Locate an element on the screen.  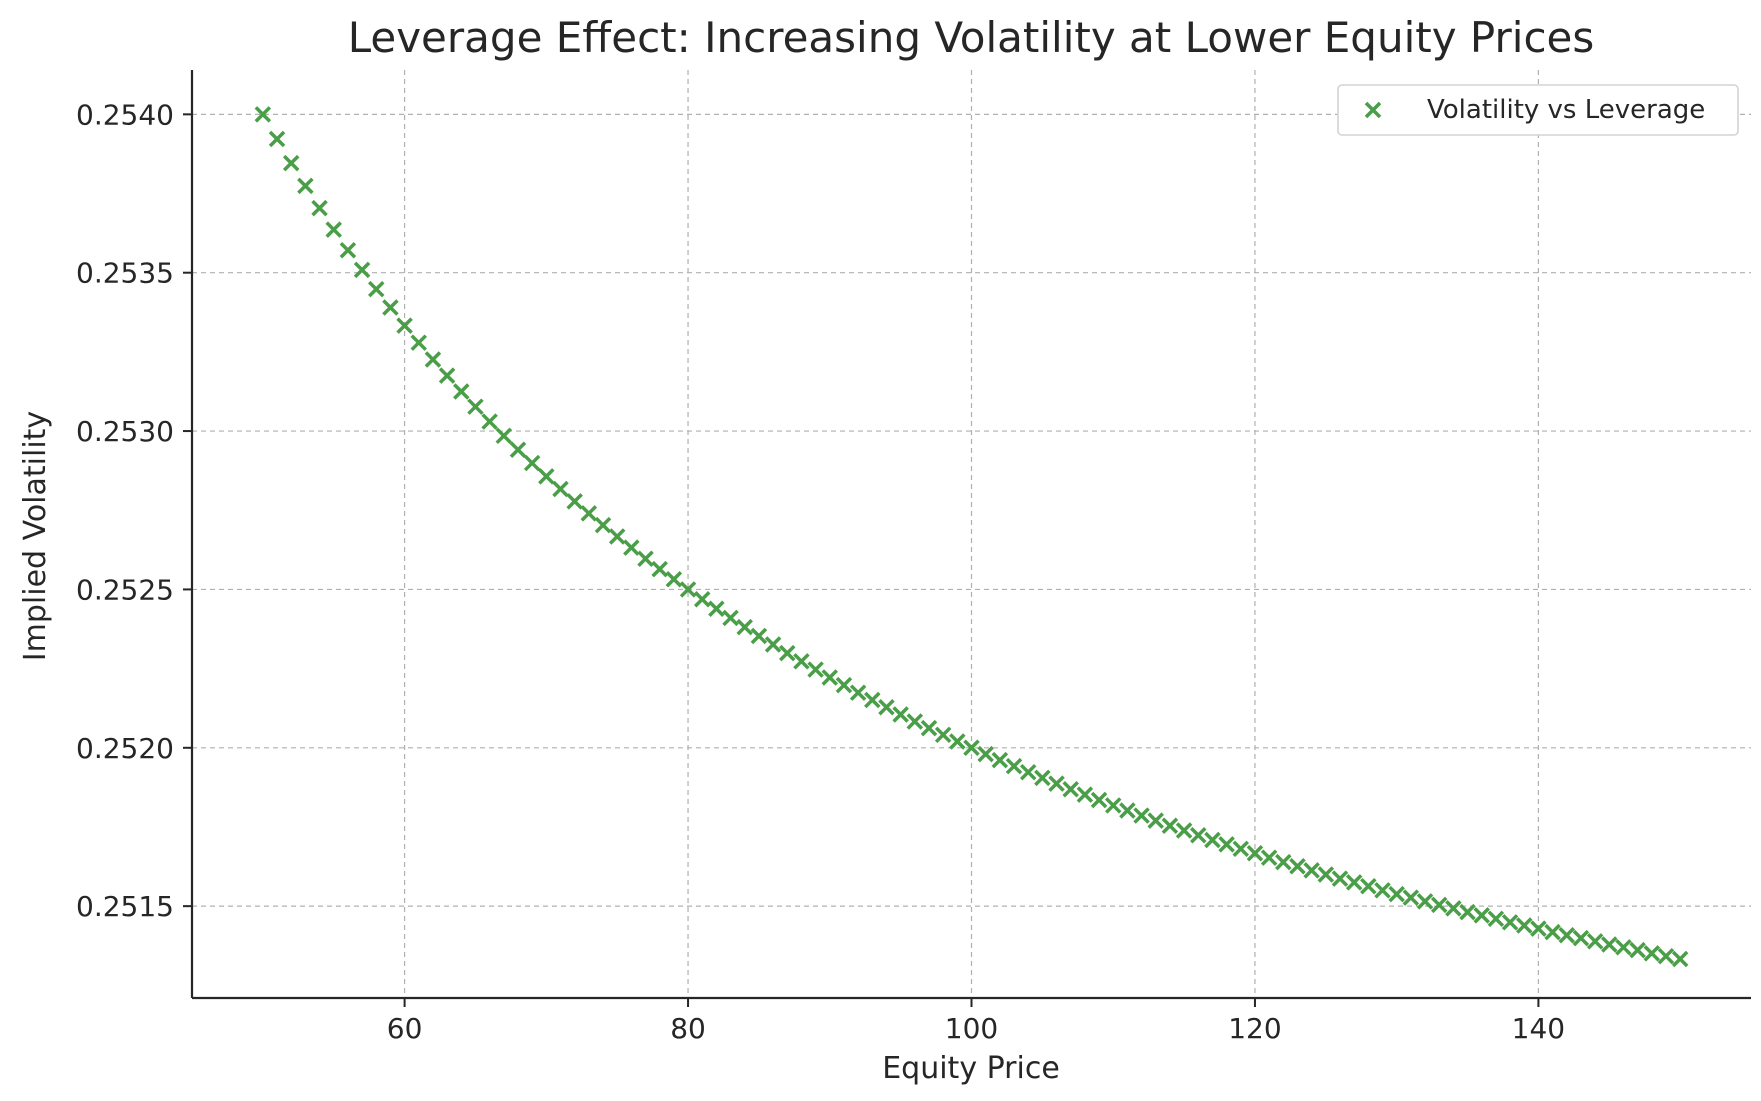
x-tick-label: 100 is located at coordinates (971, 1028).